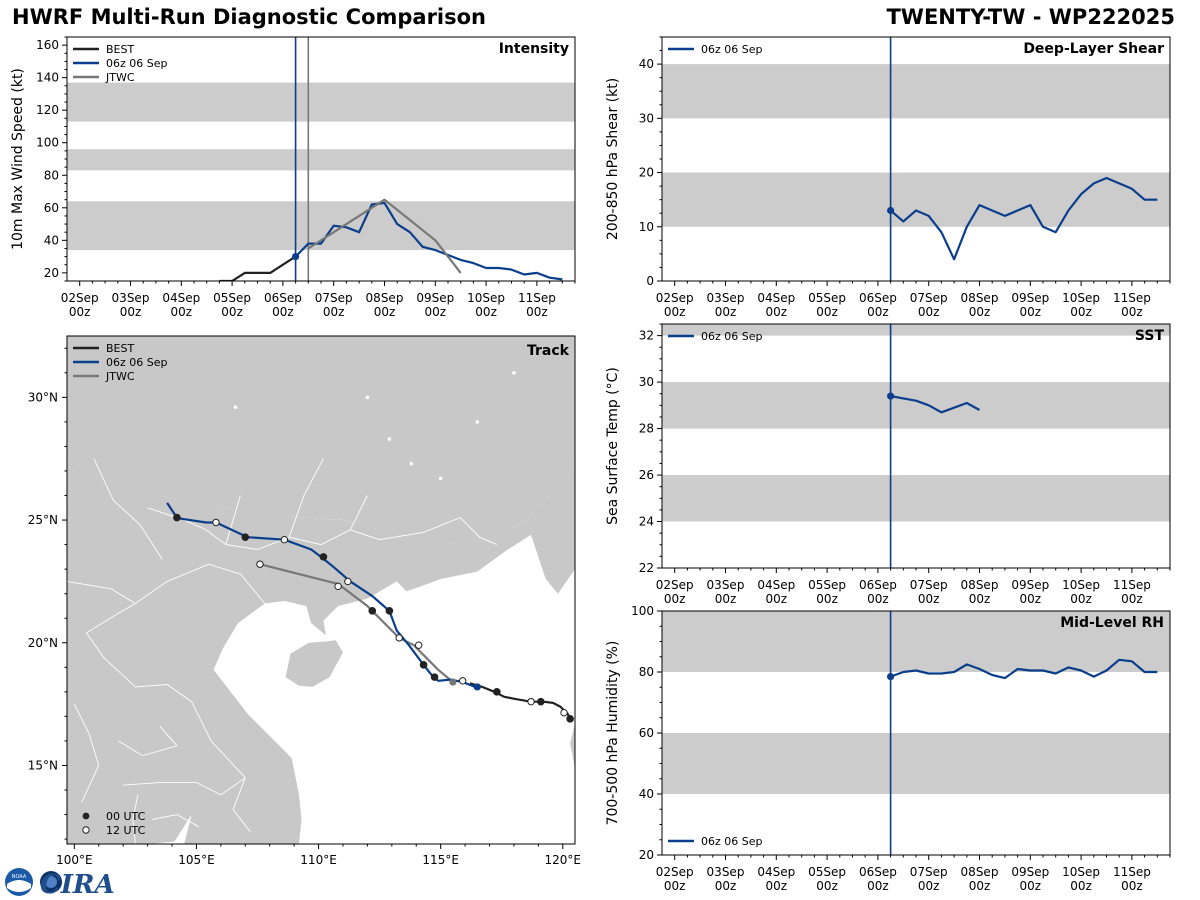  I want to click on y-tick-label: 32, so click(646, 336).